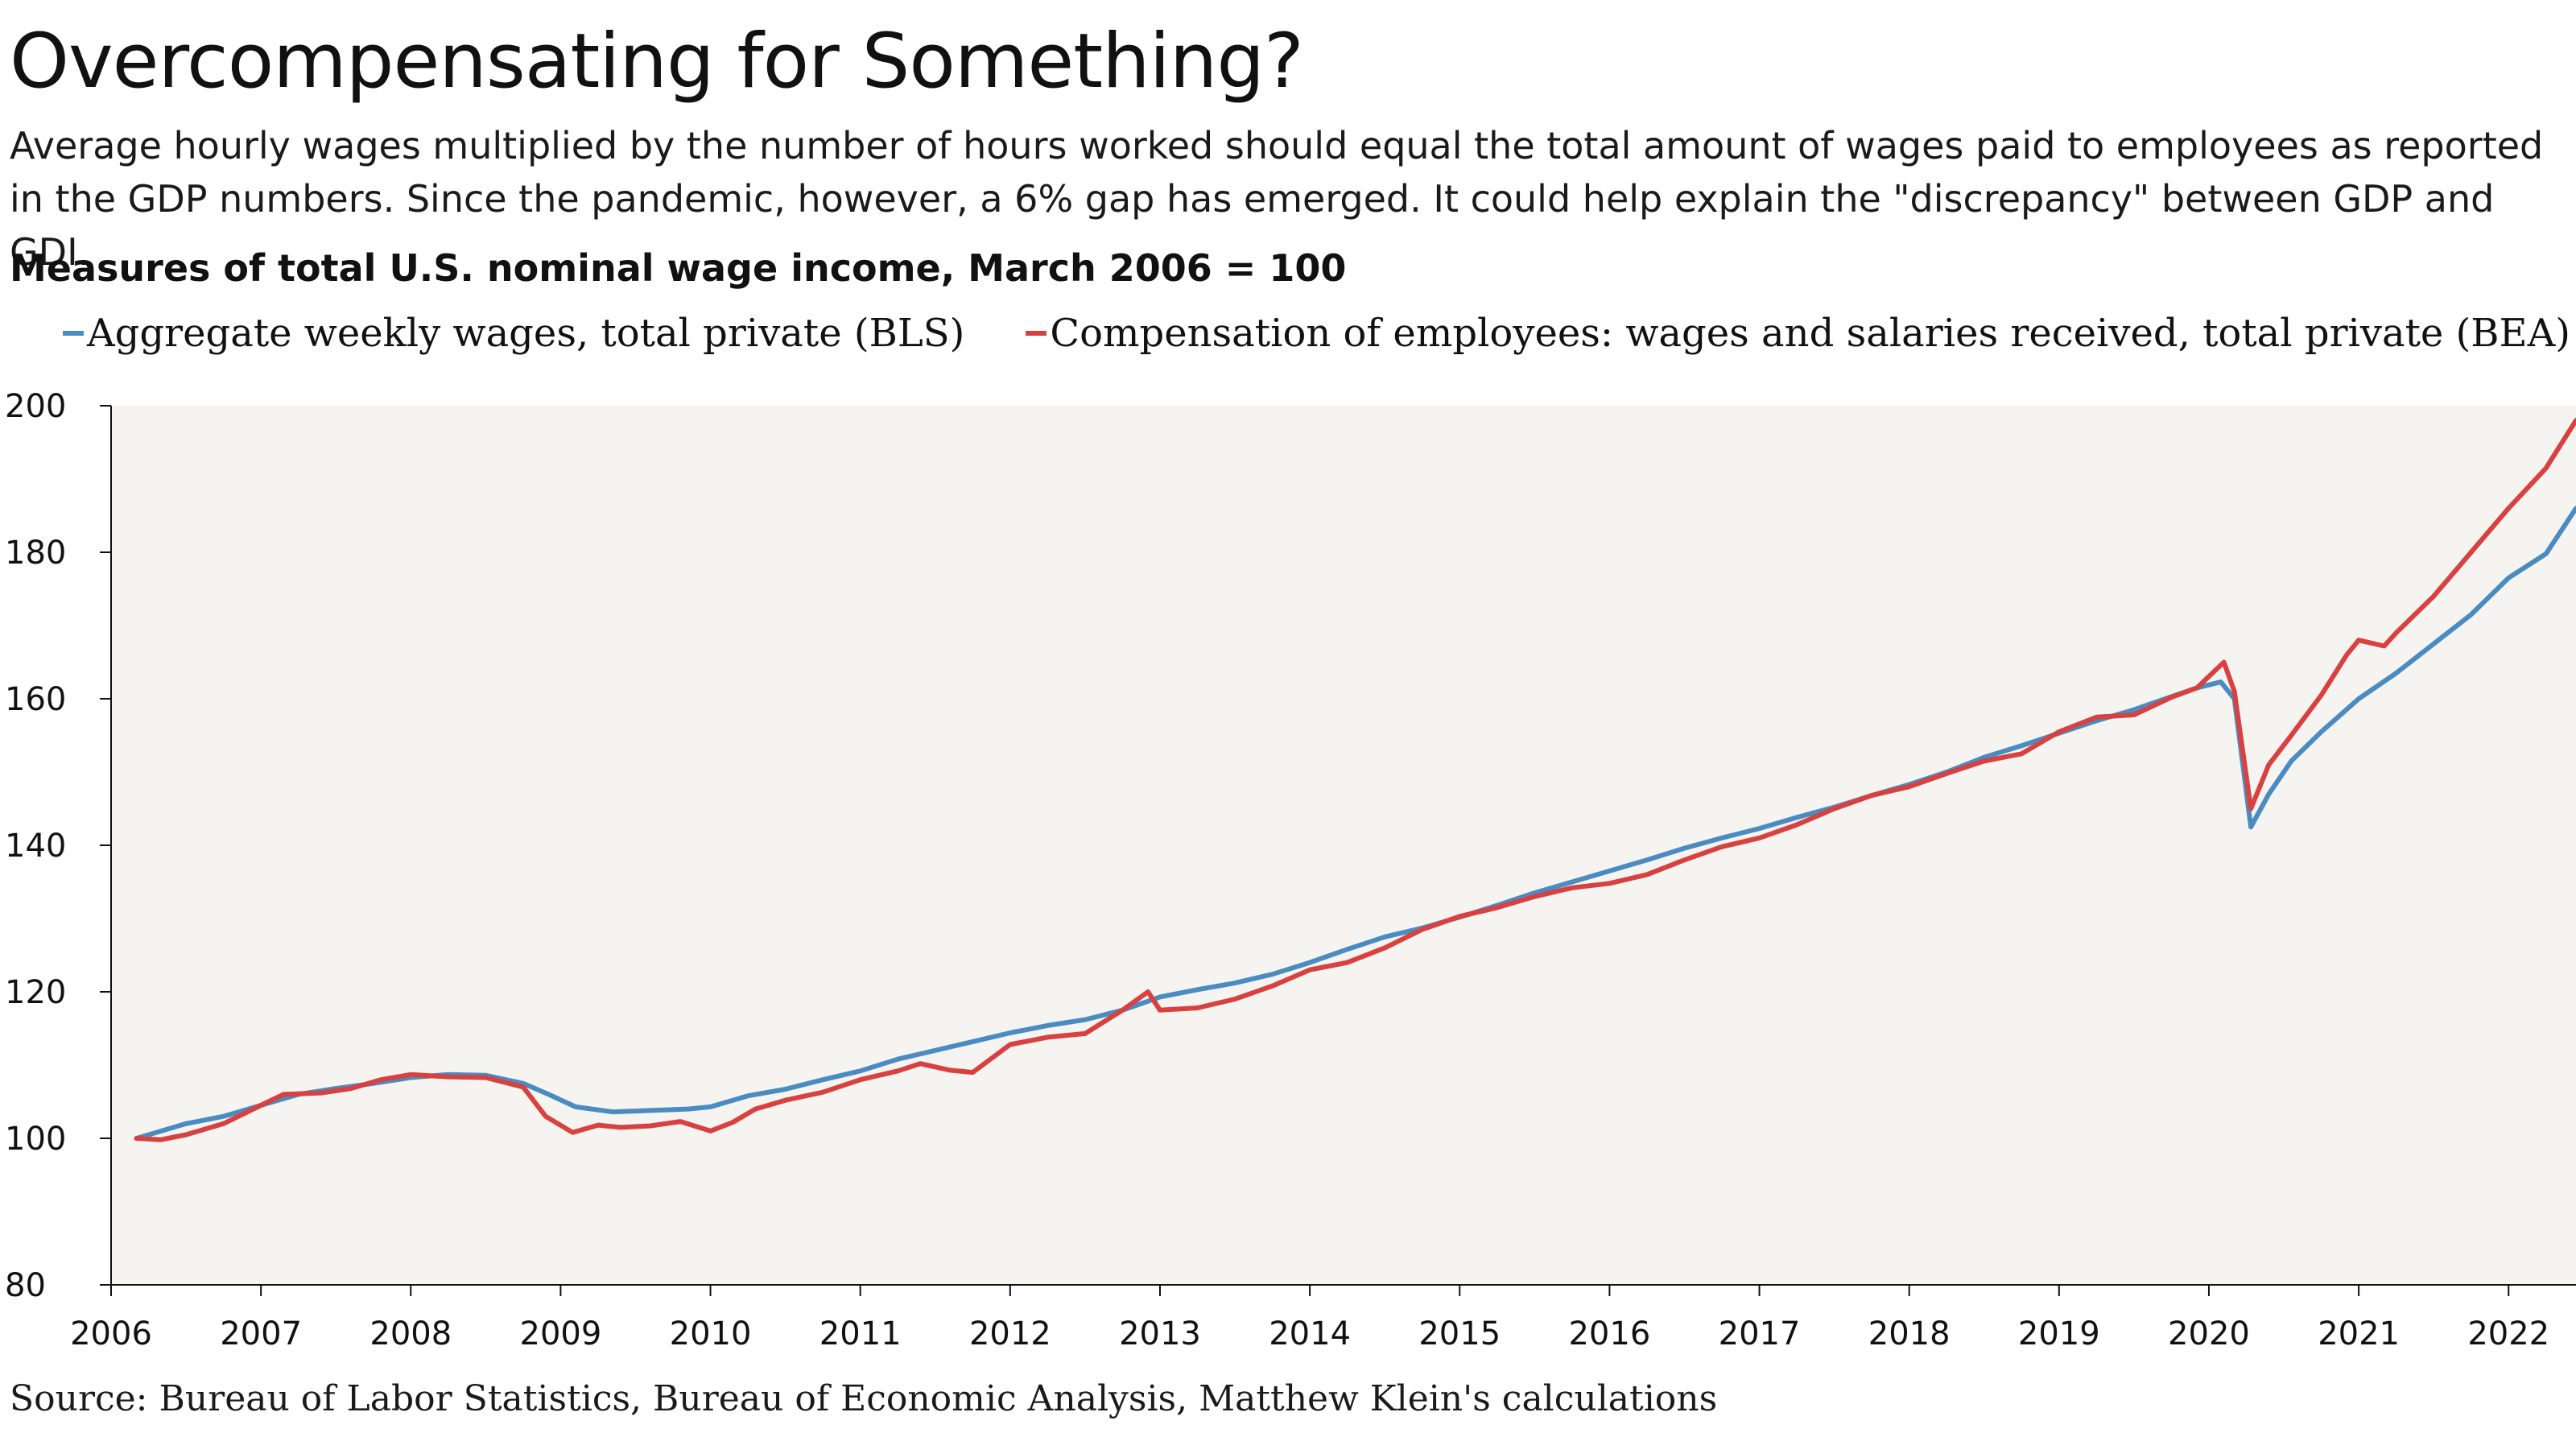 This screenshot has height=1437, width=2576. What do you see at coordinates (35, 993) in the screenshot?
I see `y-tick-label: 120` at bounding box center [35, 993].